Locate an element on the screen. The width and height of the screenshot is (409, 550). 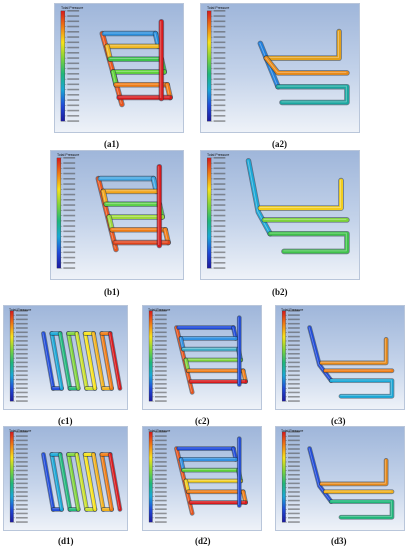
channel-outline is located at coordinates (302, 44).